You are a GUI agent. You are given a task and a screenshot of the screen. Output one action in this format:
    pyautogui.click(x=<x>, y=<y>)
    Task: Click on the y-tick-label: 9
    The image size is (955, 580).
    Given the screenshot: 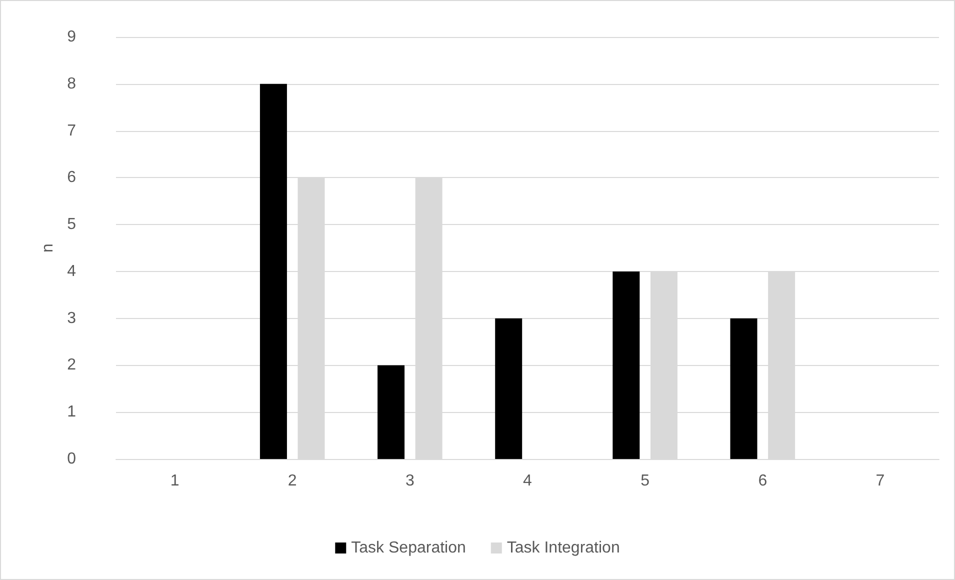 What is the action you would take?
    pyautogui.click(x=71, y=37)
    